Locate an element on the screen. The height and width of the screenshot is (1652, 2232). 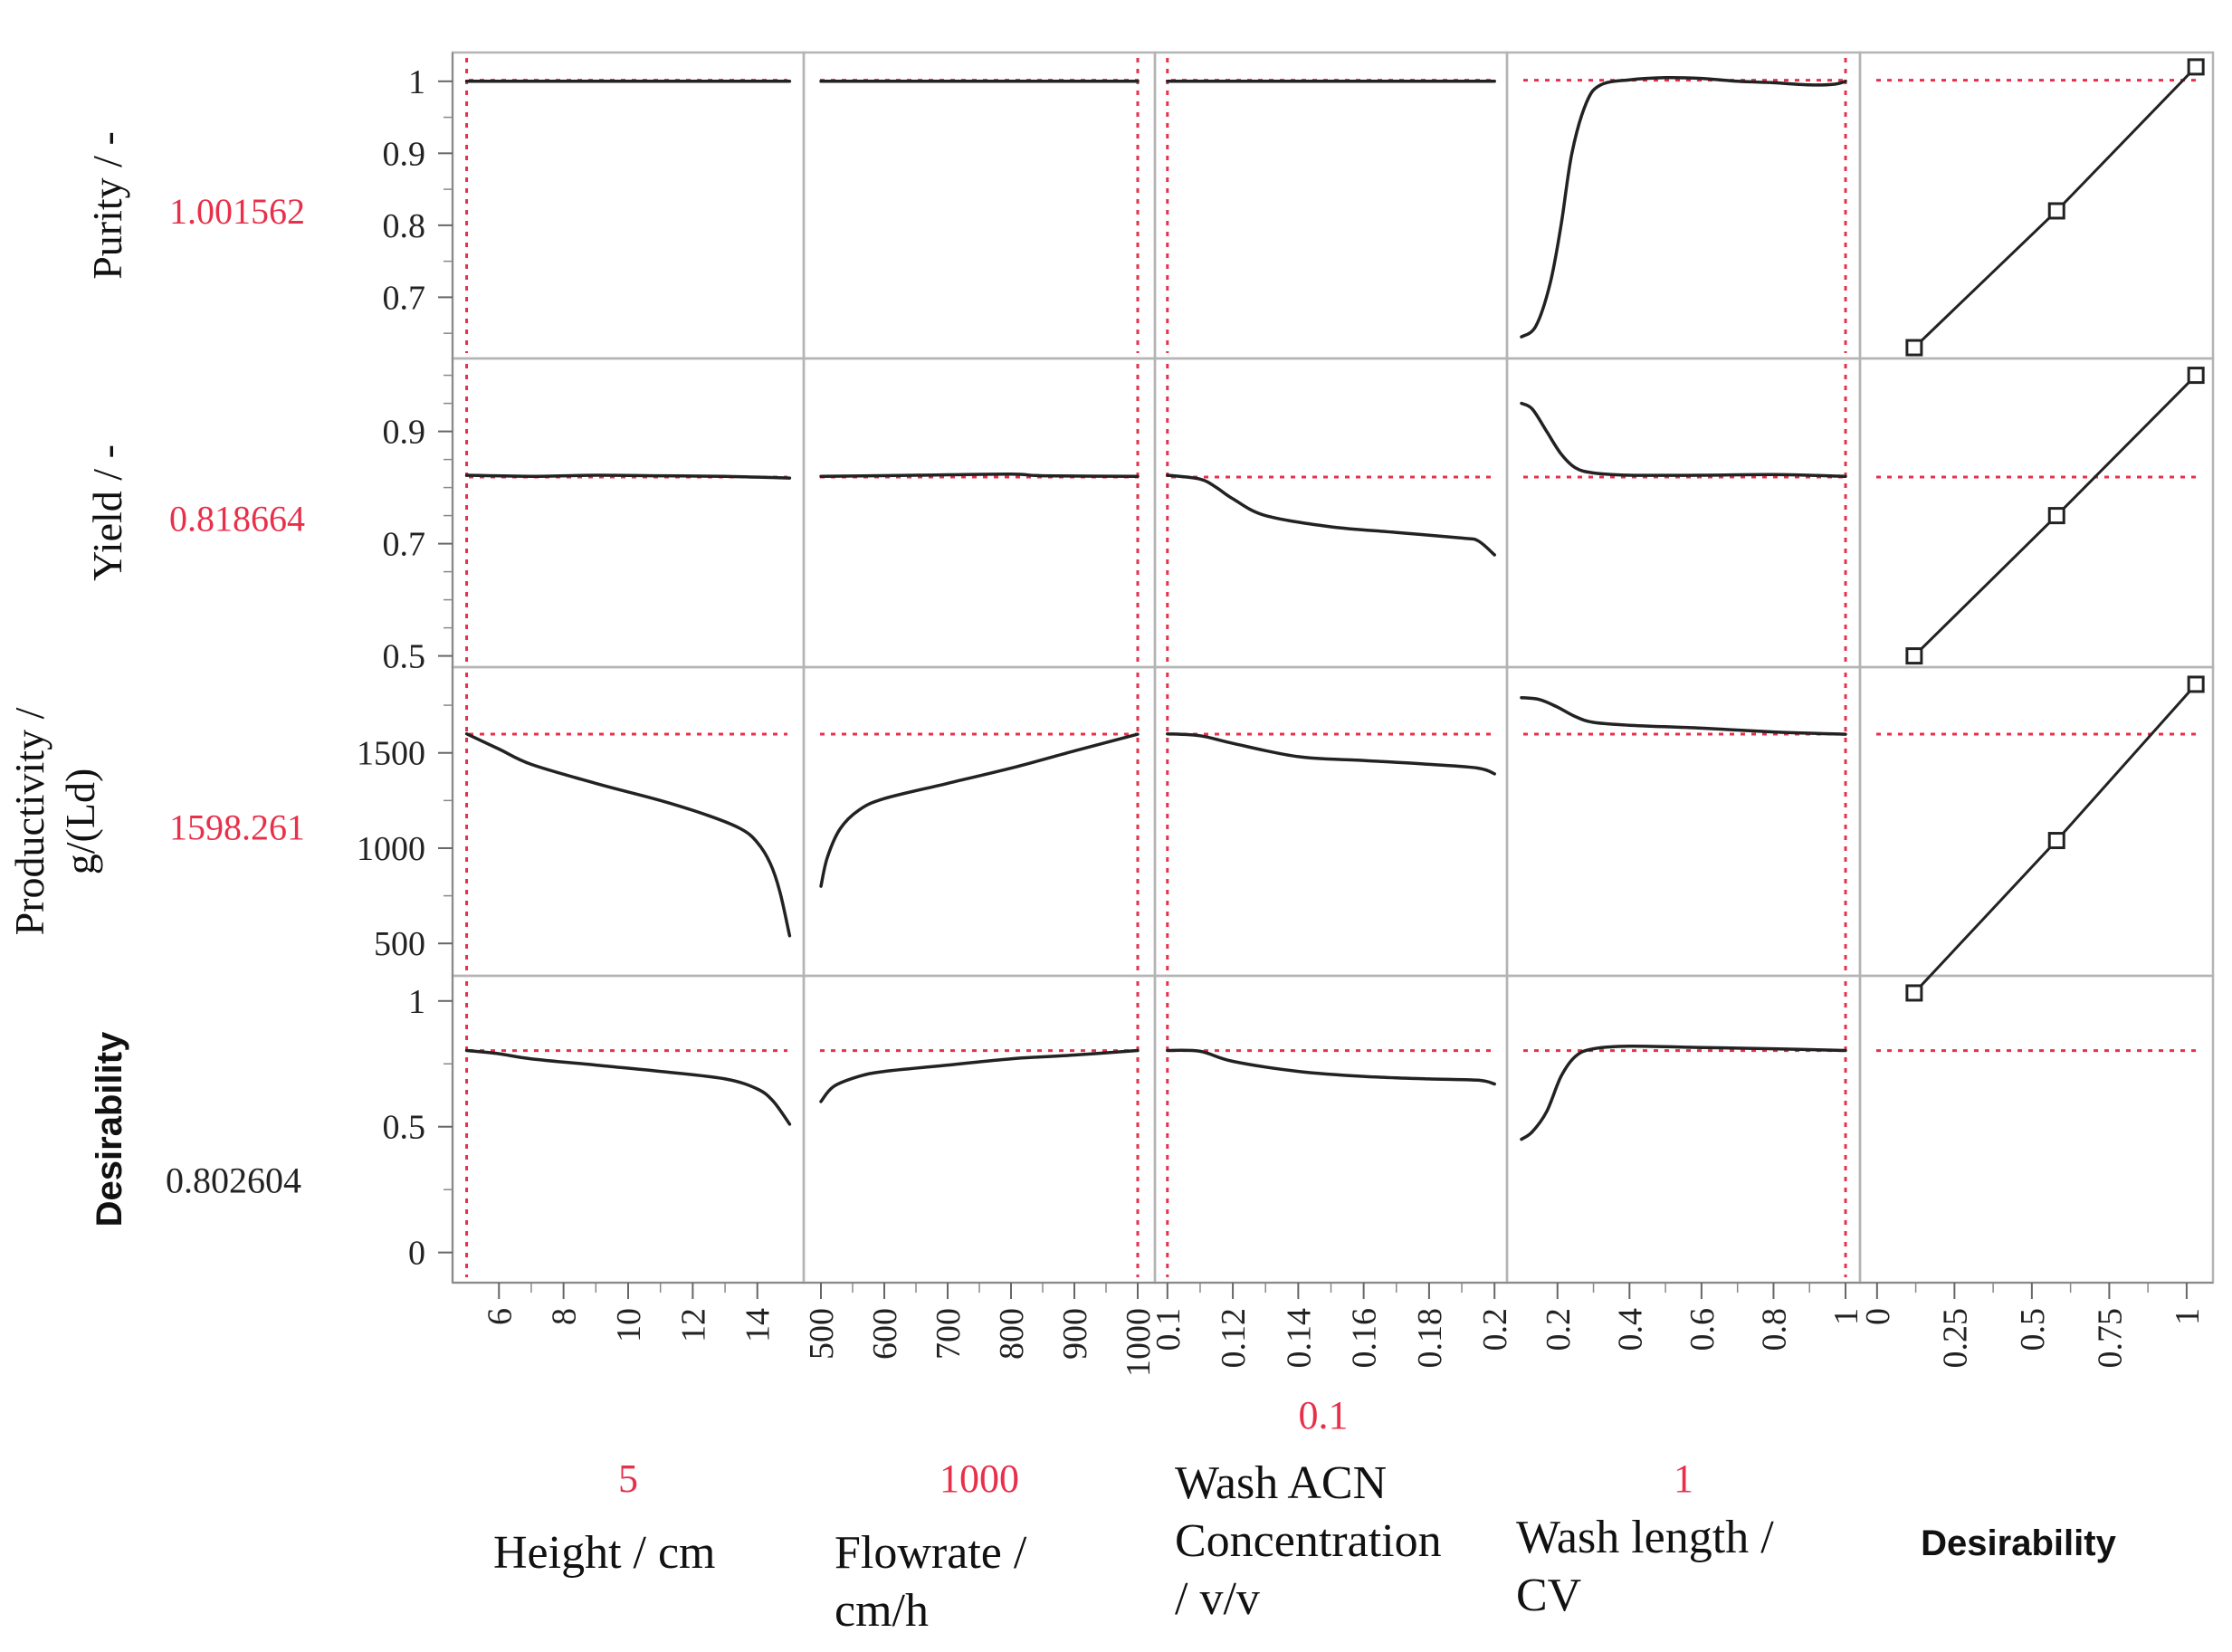
response-label: Desirability is located at coordinates (109, 1129).